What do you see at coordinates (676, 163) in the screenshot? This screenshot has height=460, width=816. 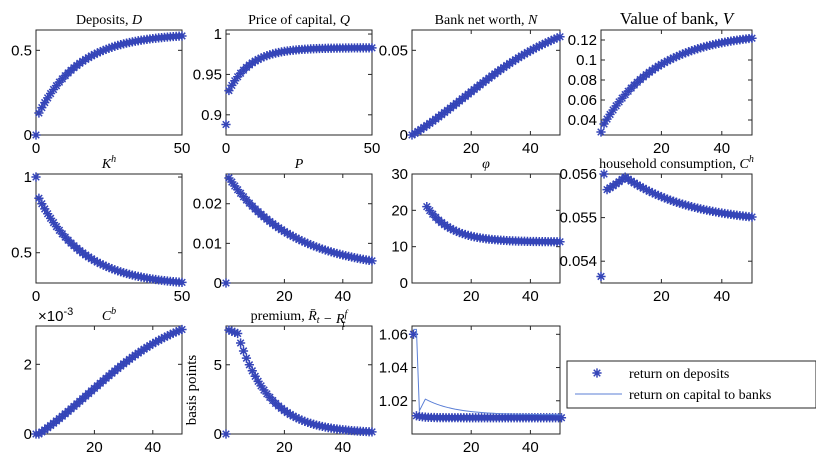 I see `chart-title: household consumption, Ch` at bounding box center [676, 163].